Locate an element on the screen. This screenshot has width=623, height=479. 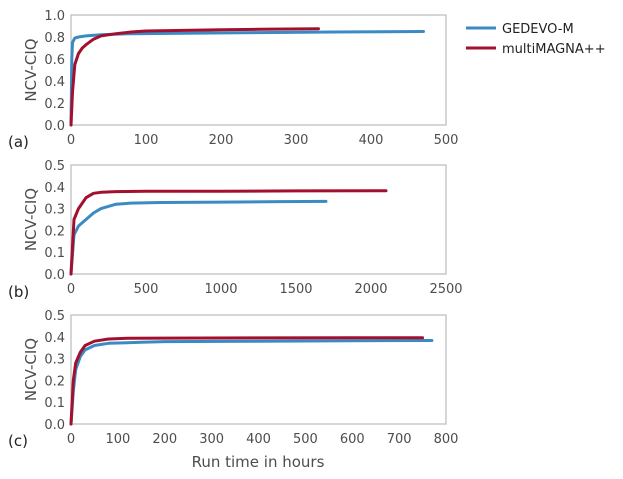
legend-label-gedevo-m: GEDEVO-M is located at coordinates (538, 29).